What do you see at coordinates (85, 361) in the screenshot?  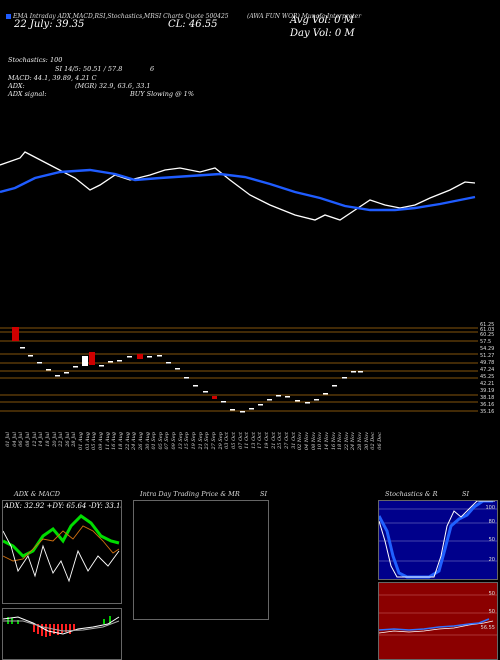 I see `candle-up` at bounding box center [85, 361].